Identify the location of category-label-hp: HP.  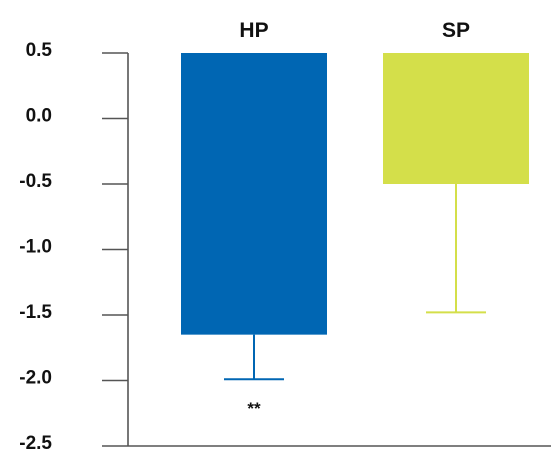
(253, 30).